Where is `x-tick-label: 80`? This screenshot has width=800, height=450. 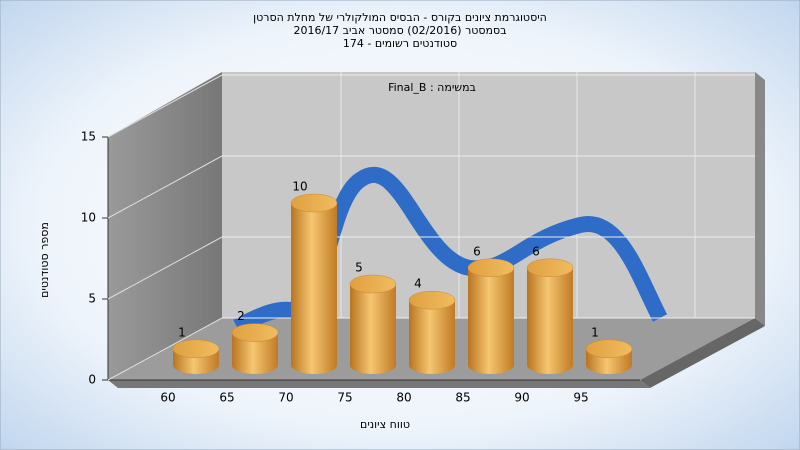
x-tick-label: 80 is located at coordinates (403, 398).